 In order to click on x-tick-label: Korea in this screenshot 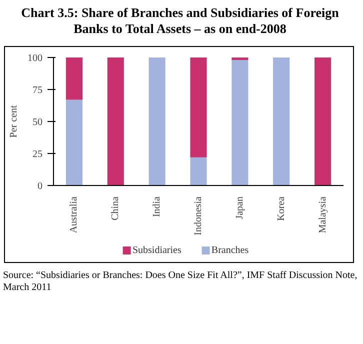, I will do `click(281, 208)`.